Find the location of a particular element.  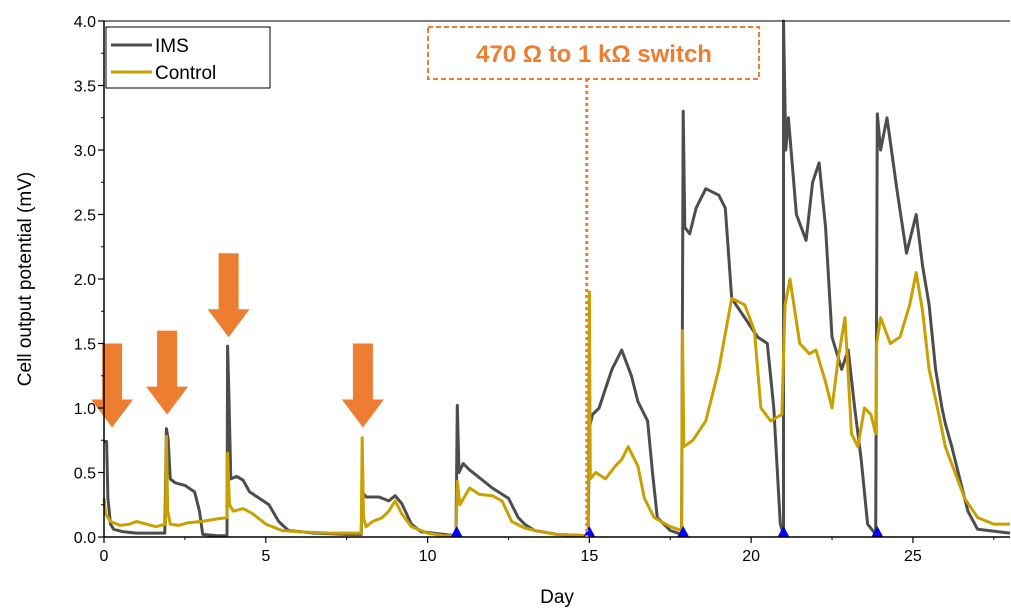

y-tick-label-6: 3.0 is located at coordinates (85, 151).